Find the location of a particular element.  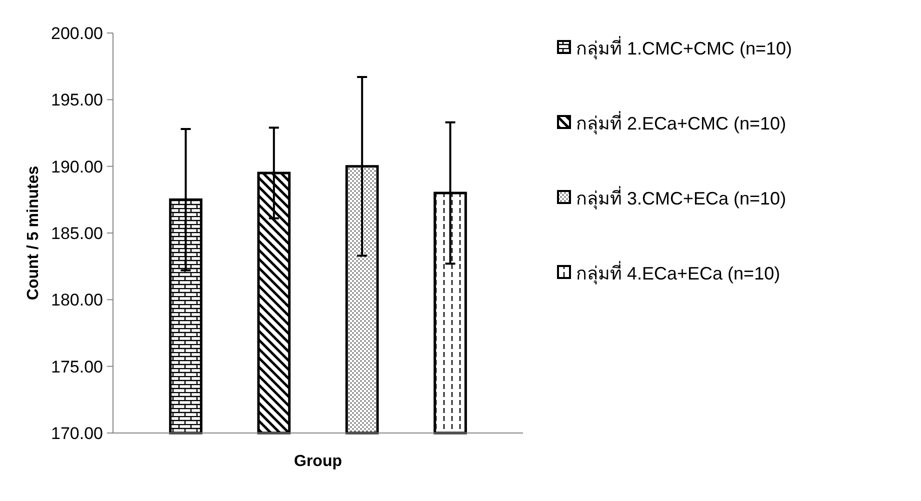

y-tick-label: 190.00 is located at coordinates (77, 166).